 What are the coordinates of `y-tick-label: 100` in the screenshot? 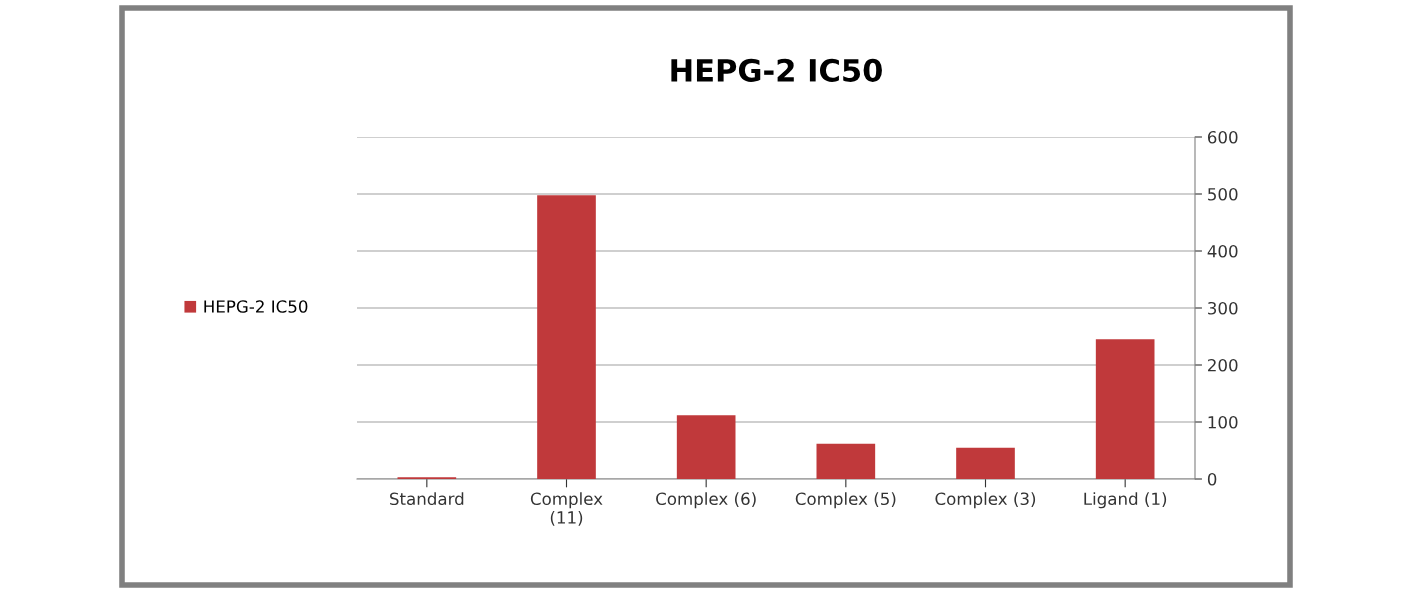 It's located at (1223, 422).